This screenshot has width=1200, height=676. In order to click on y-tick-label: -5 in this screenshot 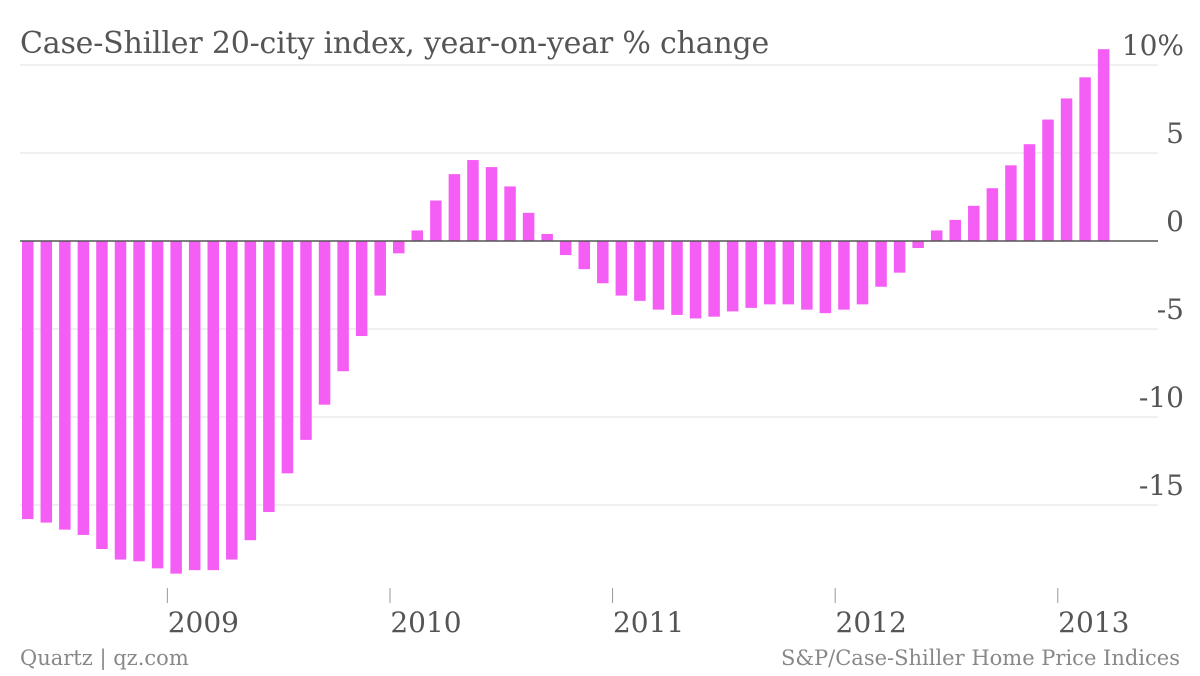, I will do `click(1170, 309)`.